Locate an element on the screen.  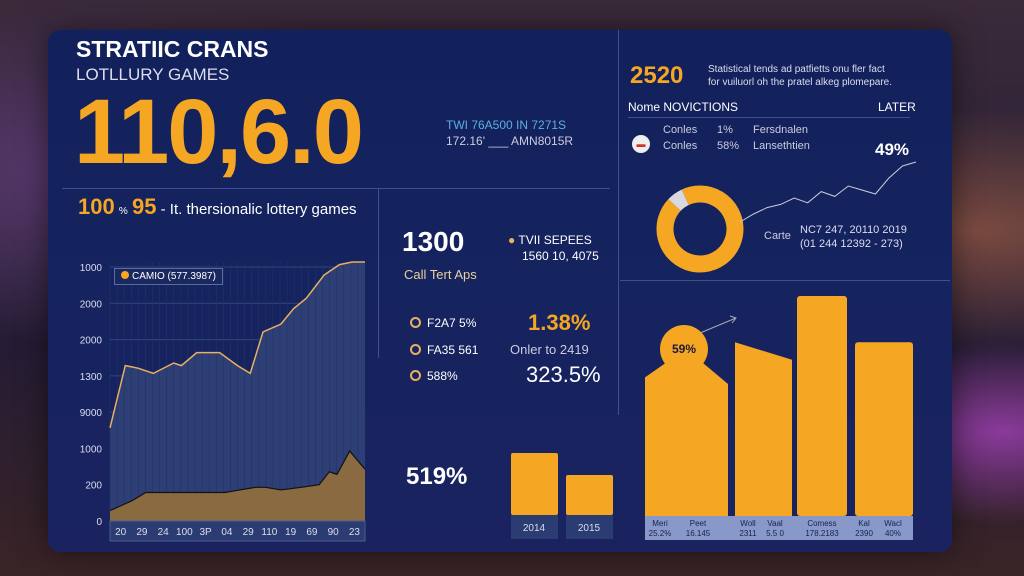
stat-item: FA35 561 is located at coordinates (444, 350).